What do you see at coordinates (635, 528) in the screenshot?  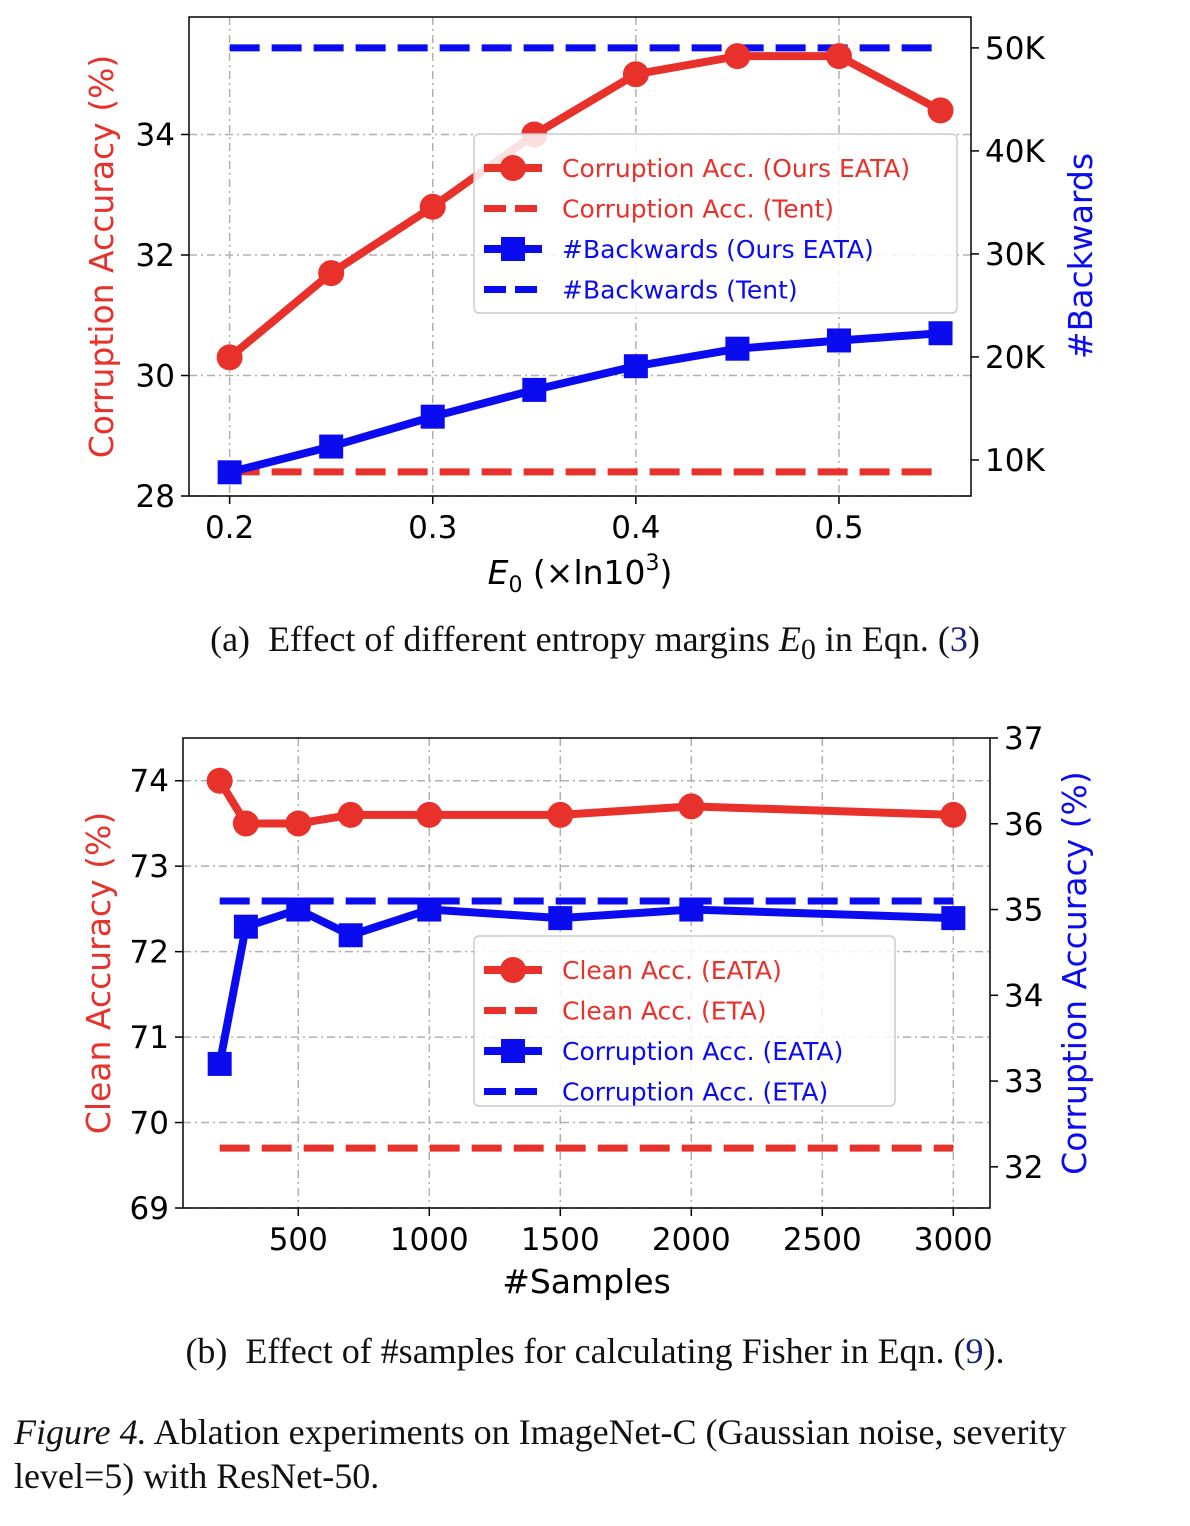 I see `a-xtick-label-2: 0.4` at bounding box center [635, 528].